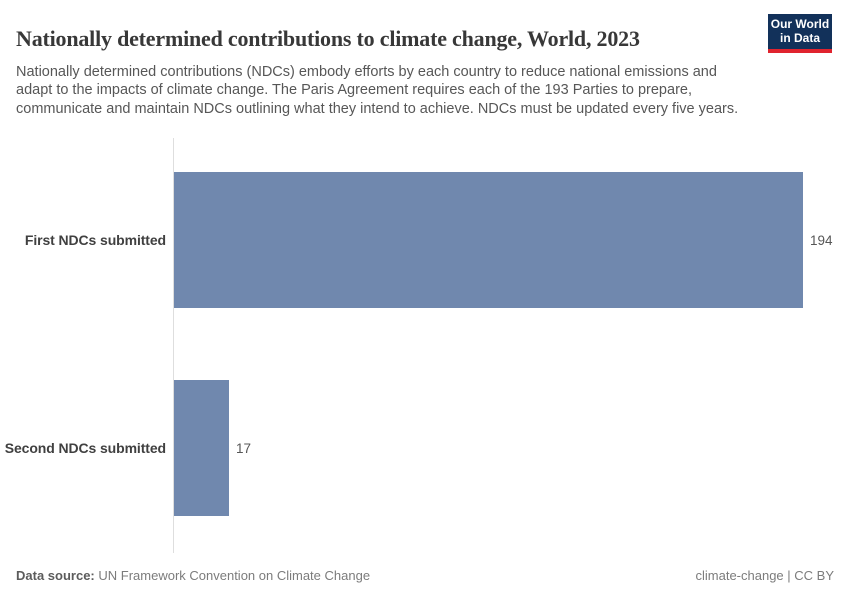  What do you see at coordinates (800, 24) in the screenshot?
I see `owid-logo-line1: Our World` at bounding box center [800, 24].